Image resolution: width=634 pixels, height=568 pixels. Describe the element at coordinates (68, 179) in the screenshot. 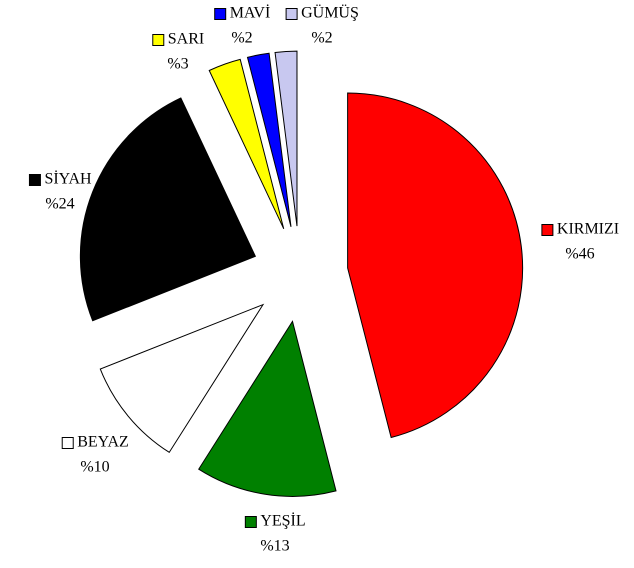

I see `slice-name: SİYAH` at that location.